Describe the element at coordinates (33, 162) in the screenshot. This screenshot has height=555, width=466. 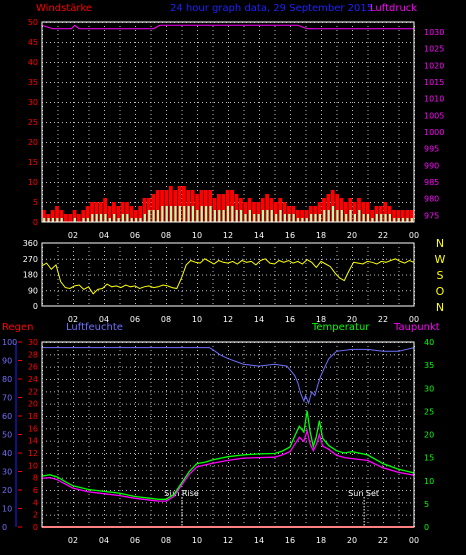
I see `wind-tick-15: 15` at that location.